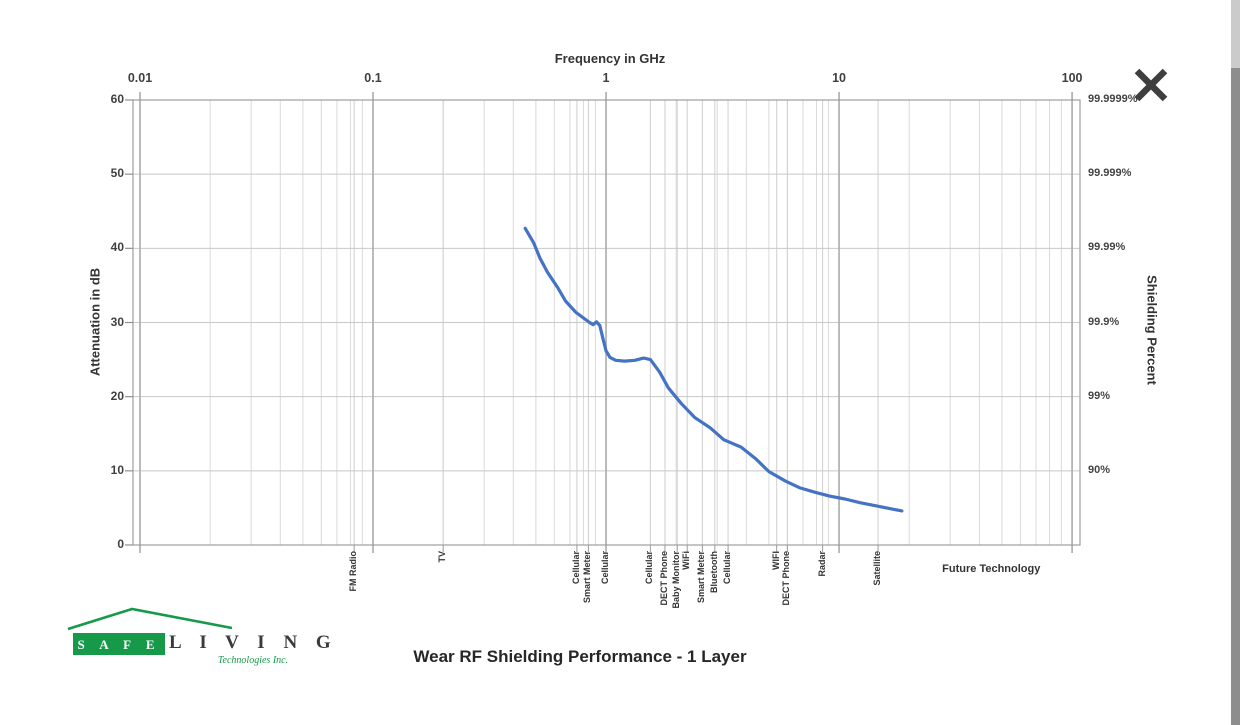  I want to click on tech-label: Satellite, so click(877, 568).